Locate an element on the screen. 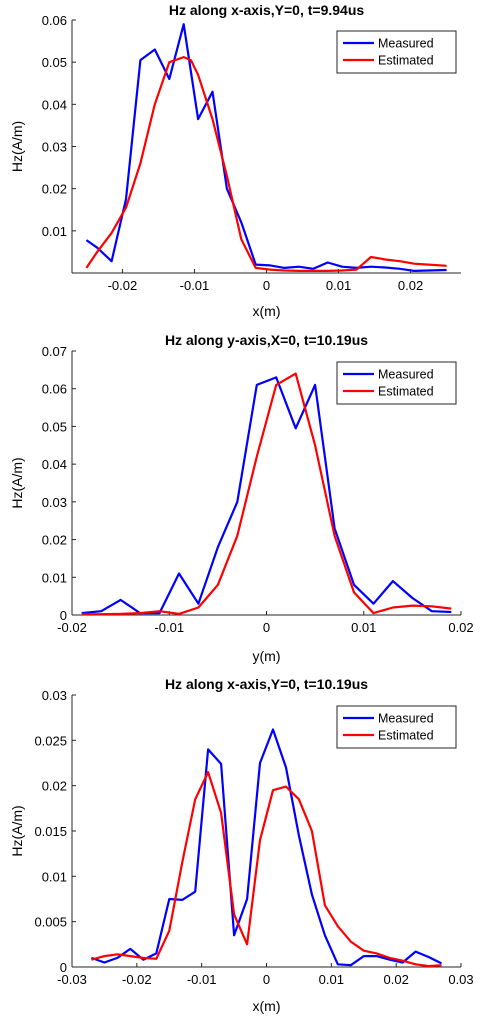 This screenshot has height=1018, width=483. y-tick-label: 0.005 is located at coordinates (50, 922).